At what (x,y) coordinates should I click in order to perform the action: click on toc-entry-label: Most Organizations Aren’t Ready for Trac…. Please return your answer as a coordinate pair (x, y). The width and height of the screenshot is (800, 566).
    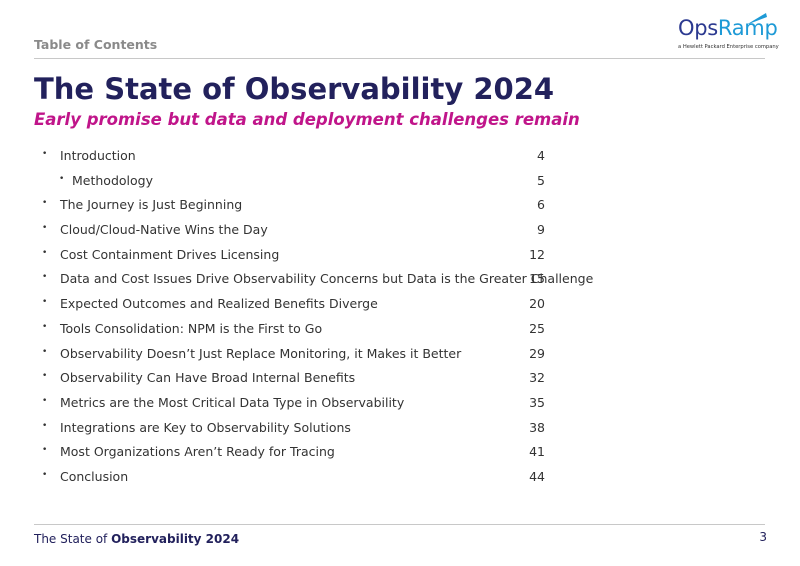
    Looking at the image, I should click on (197, 452).